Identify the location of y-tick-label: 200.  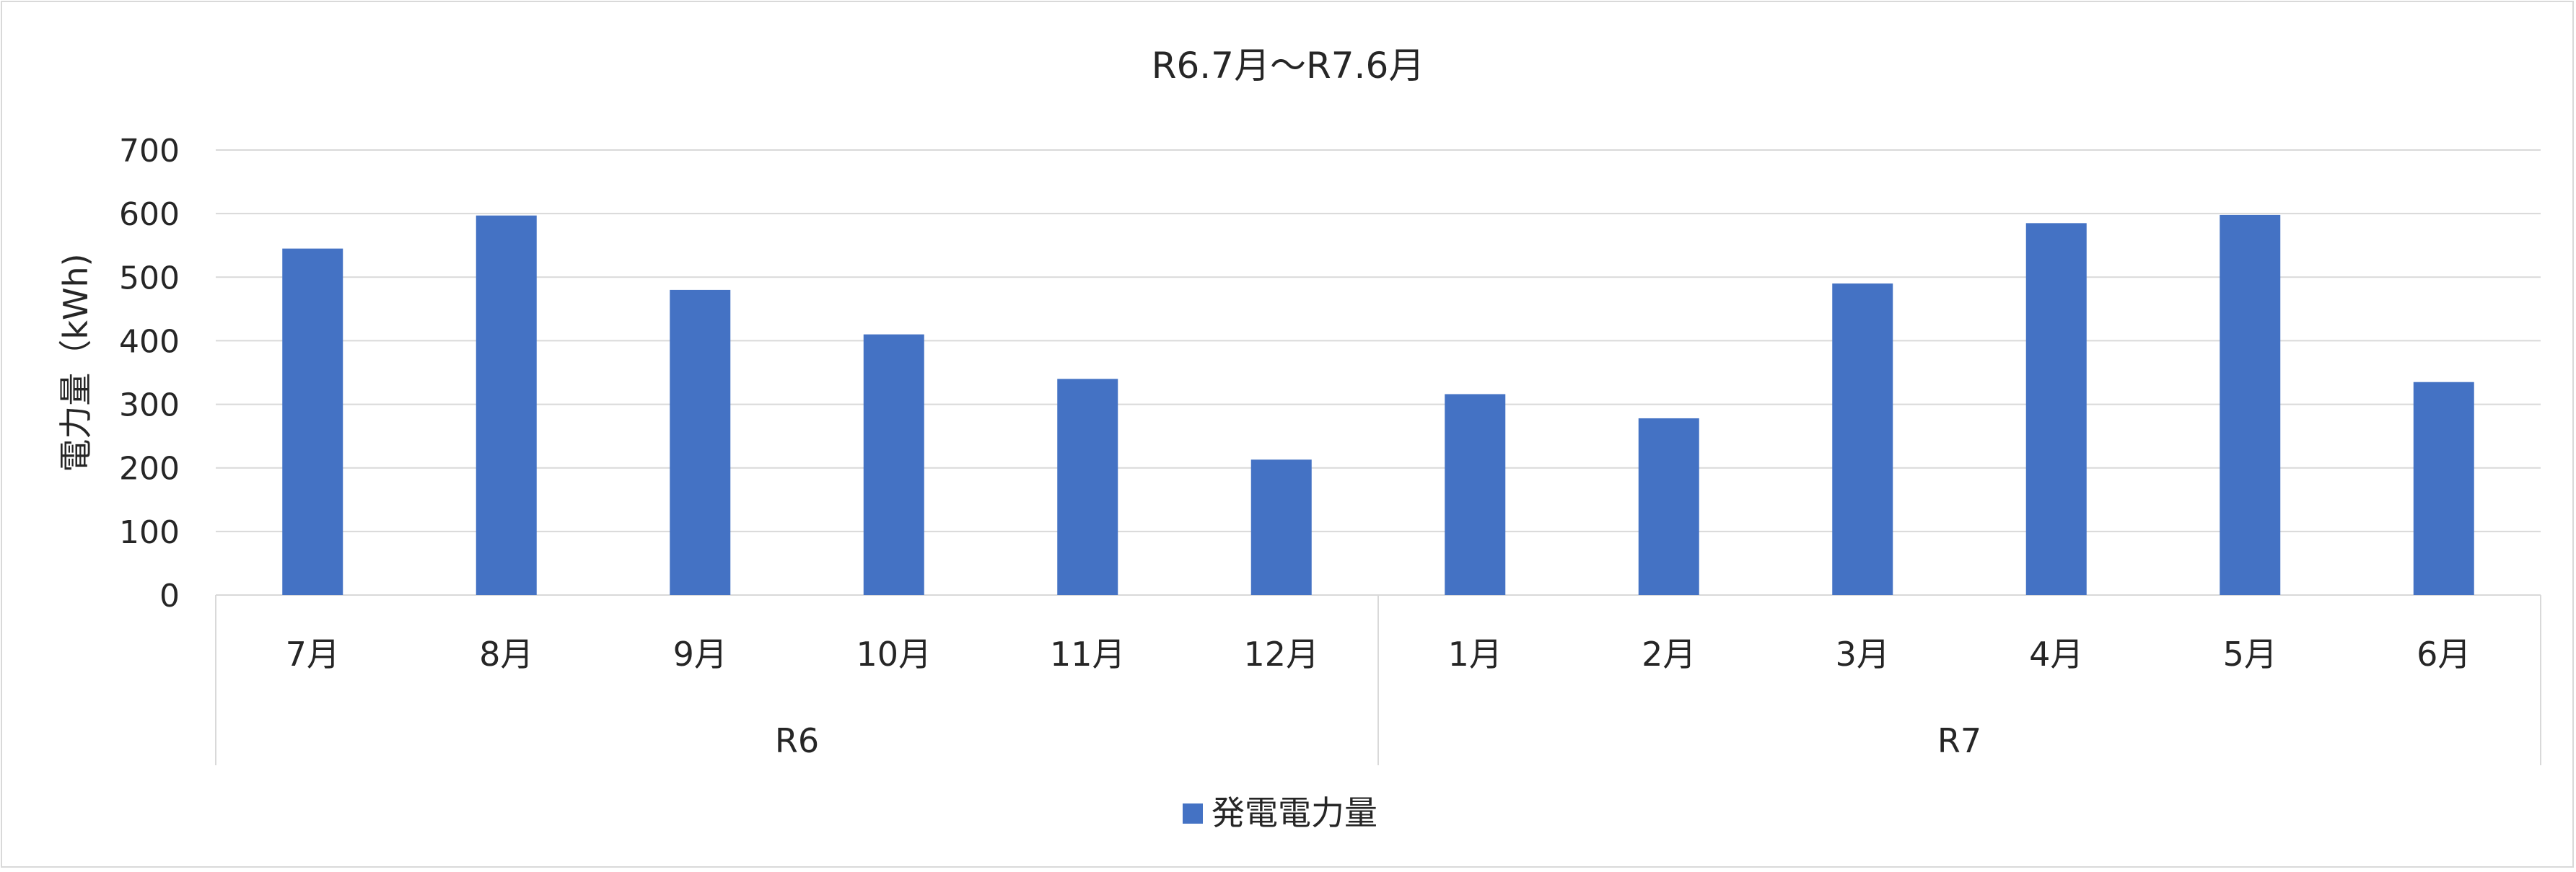
(149, 470).